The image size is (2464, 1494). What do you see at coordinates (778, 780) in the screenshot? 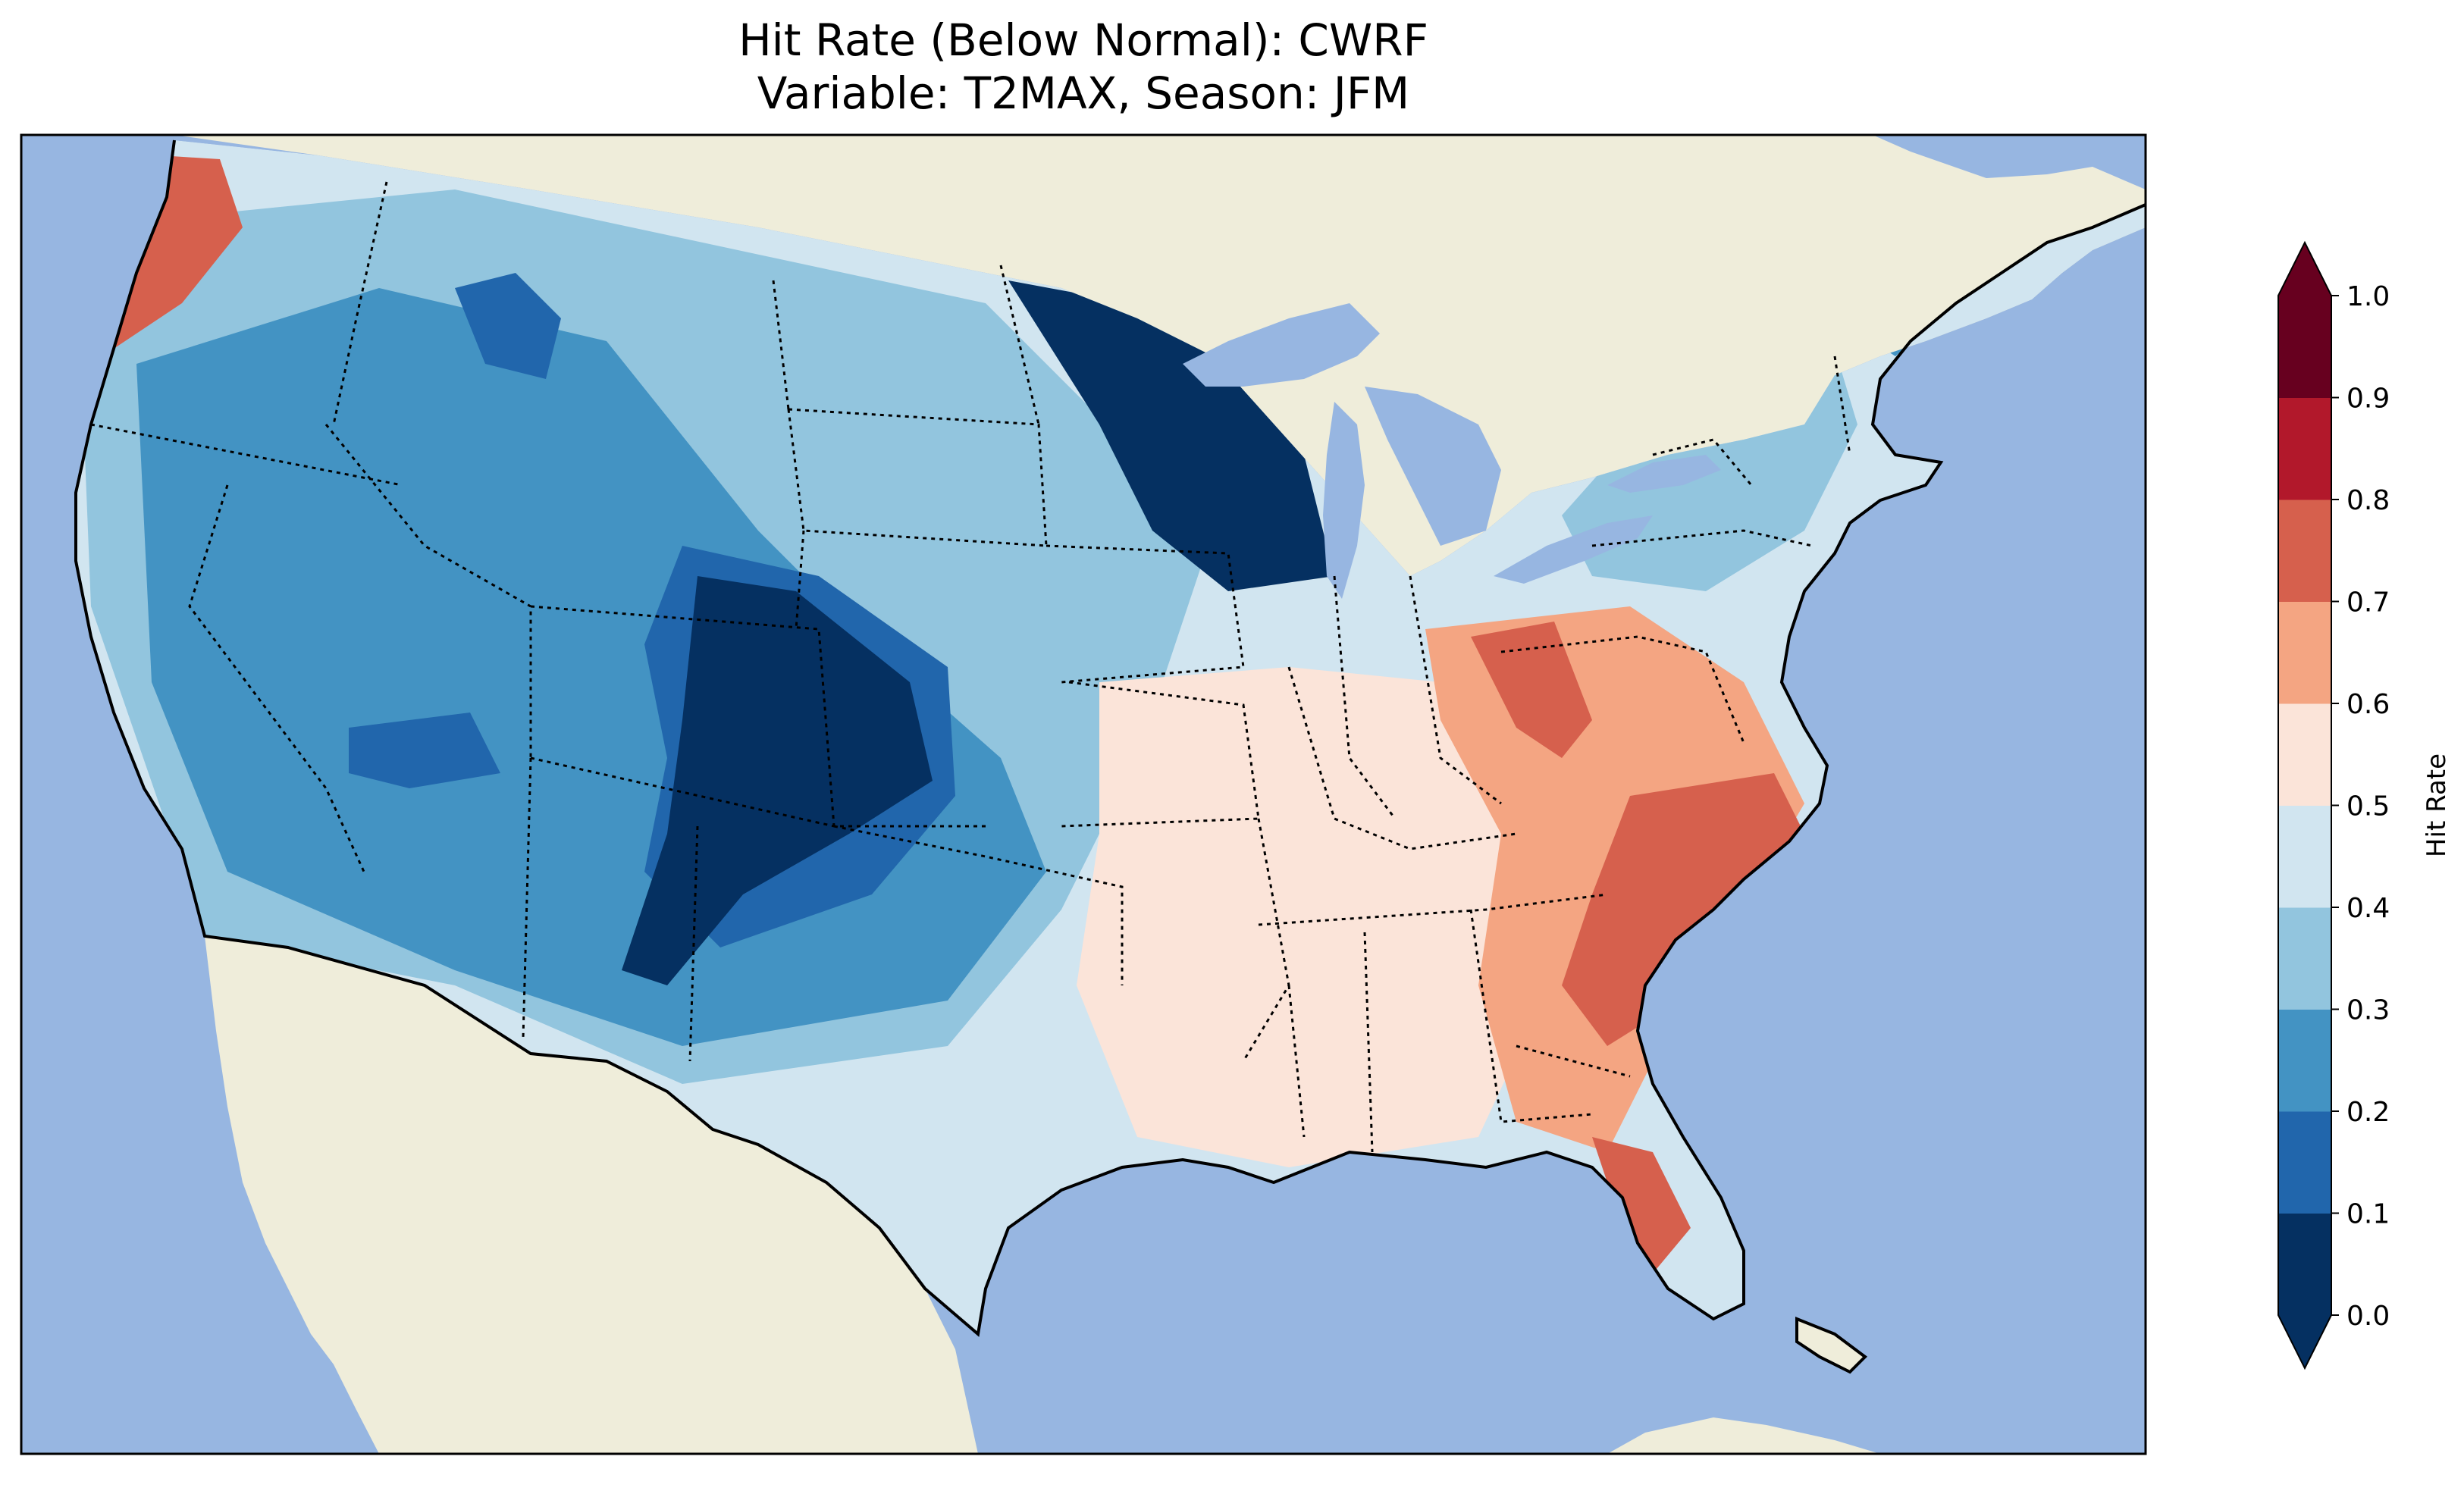
I see `region-colorado-core` at bounding box center [778, 780].